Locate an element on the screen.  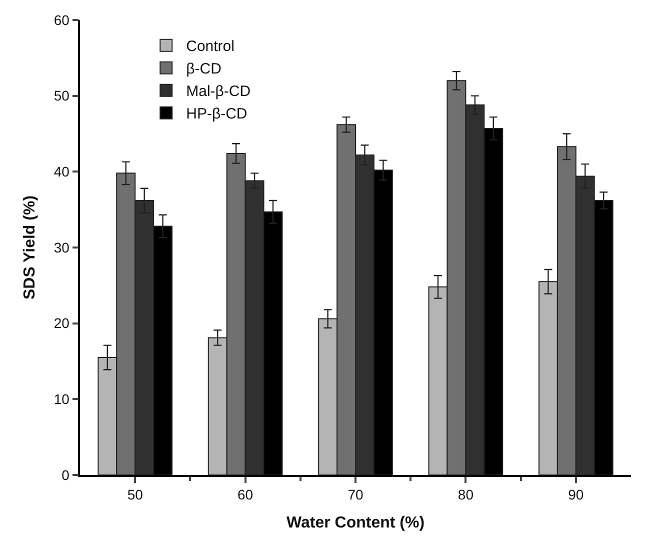
x-tick-label: 90 is located at coordinates (576, 494).